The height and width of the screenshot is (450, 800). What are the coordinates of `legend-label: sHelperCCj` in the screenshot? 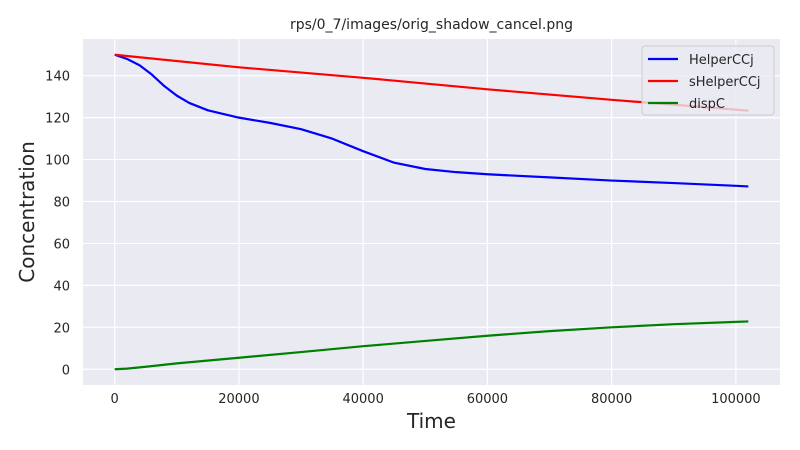 It's located at (725, 82).